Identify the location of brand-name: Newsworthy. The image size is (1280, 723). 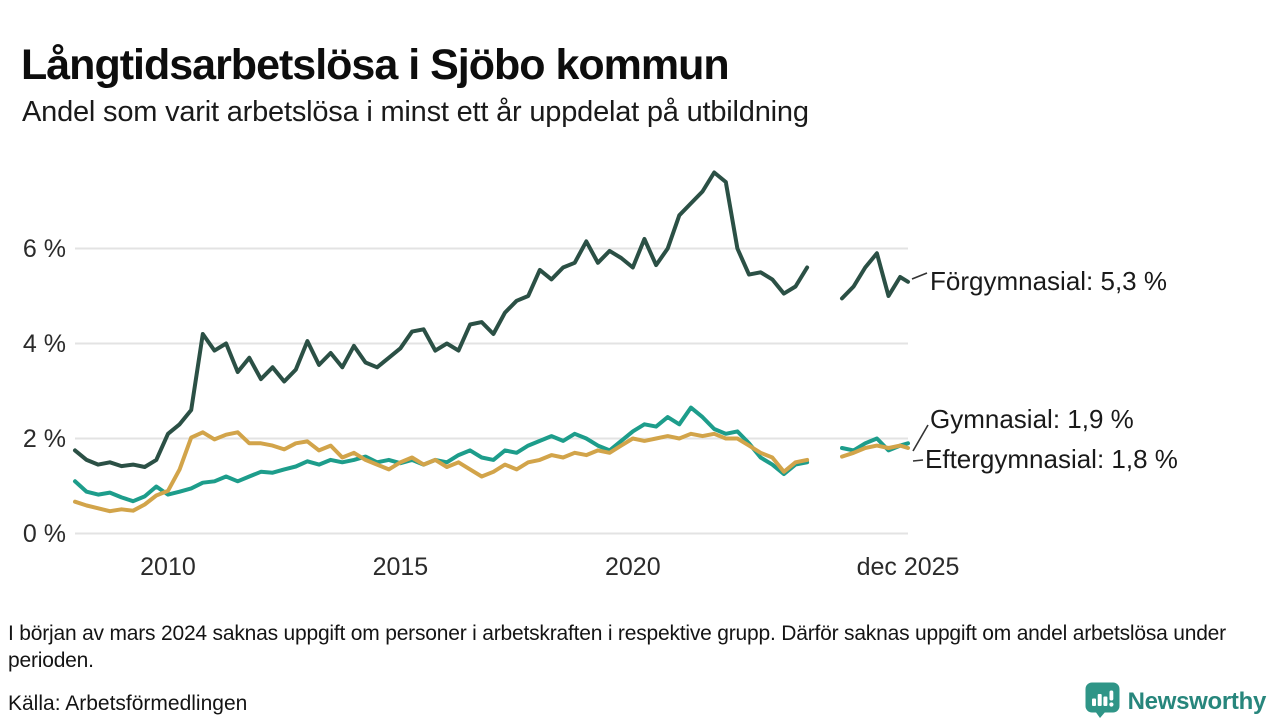
(1197, 701).